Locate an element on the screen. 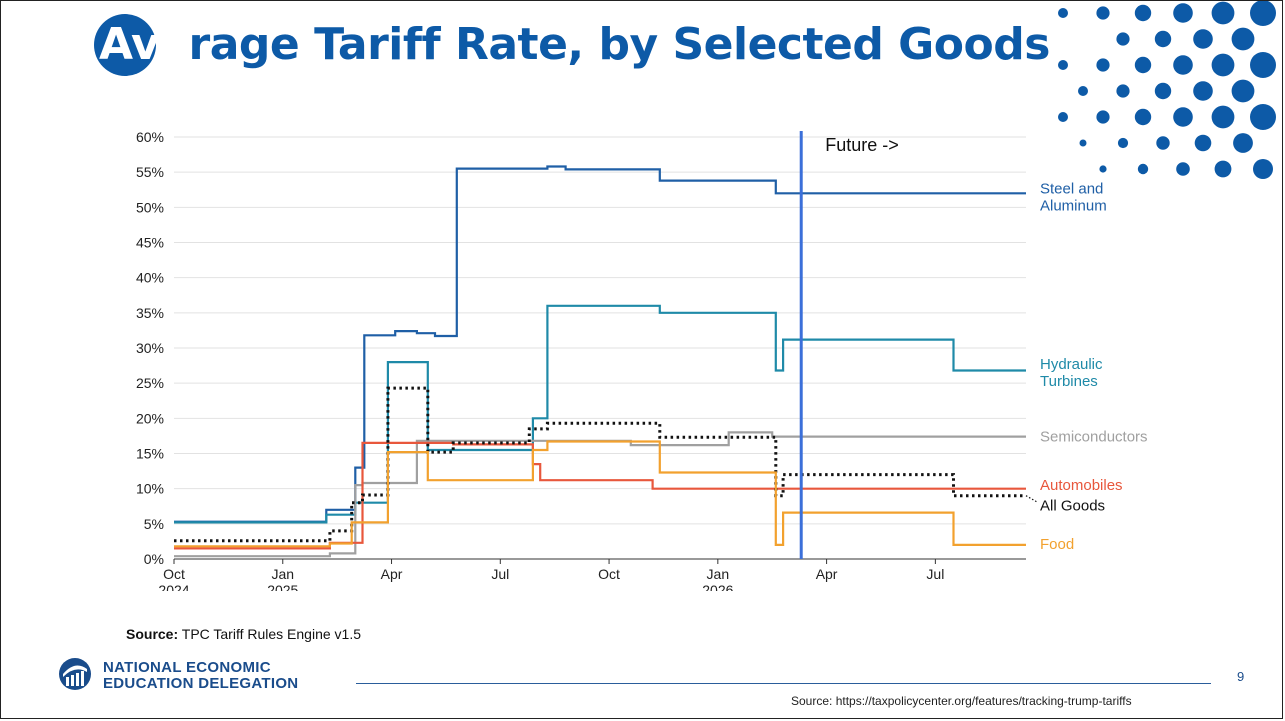 Image resolution: width=1285 pixels, height=721 pixels. y-tick-label: 5% is located at coordinates (154, 524).